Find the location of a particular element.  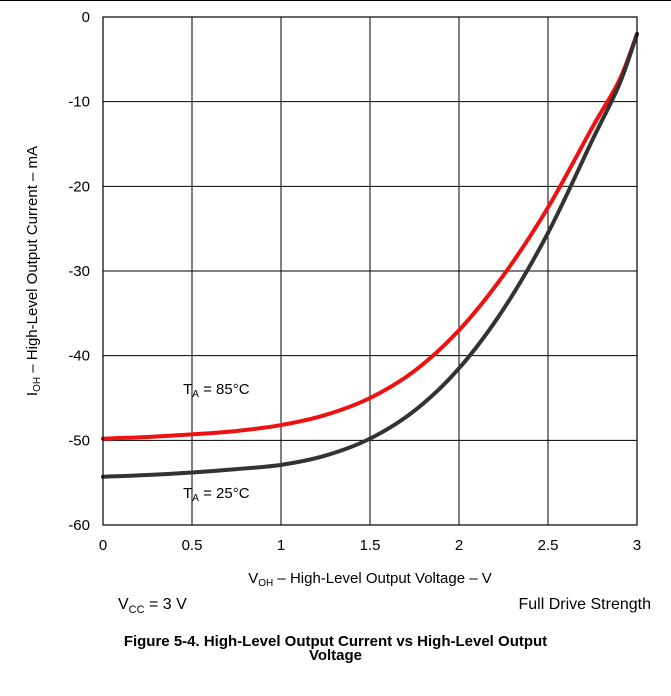

vcc-note-rest: = 3 V is located at coordinates (165, 604).